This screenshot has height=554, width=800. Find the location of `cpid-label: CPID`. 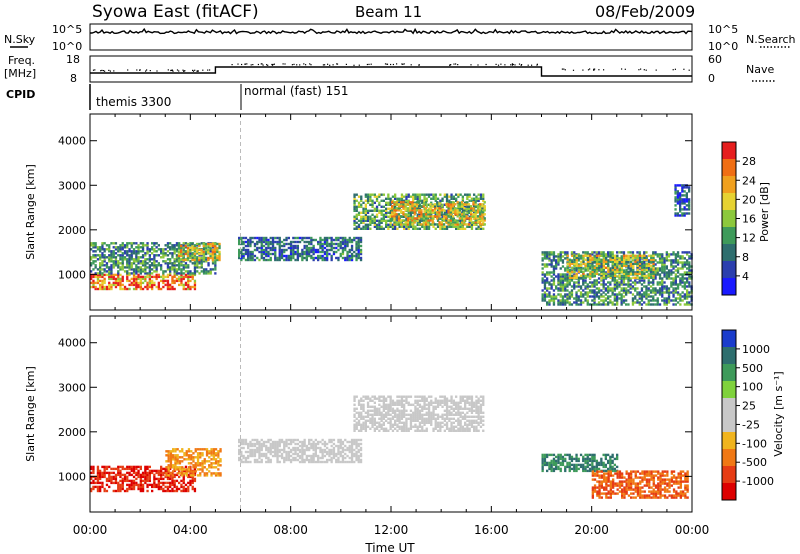

cpid-label: CPID is located at coordinates (20, 94).